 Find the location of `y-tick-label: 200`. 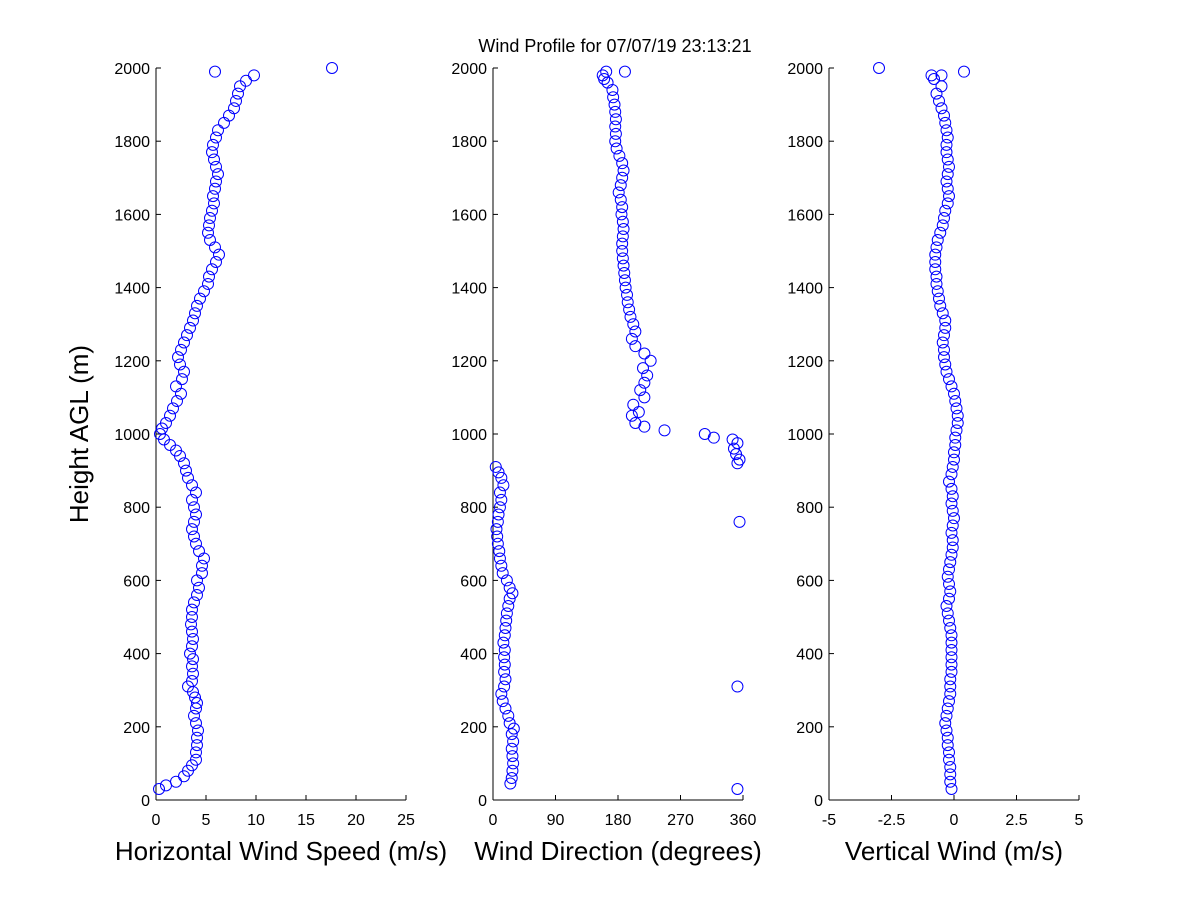

y-tick-label: 200 is located at coordinates (473, 728).